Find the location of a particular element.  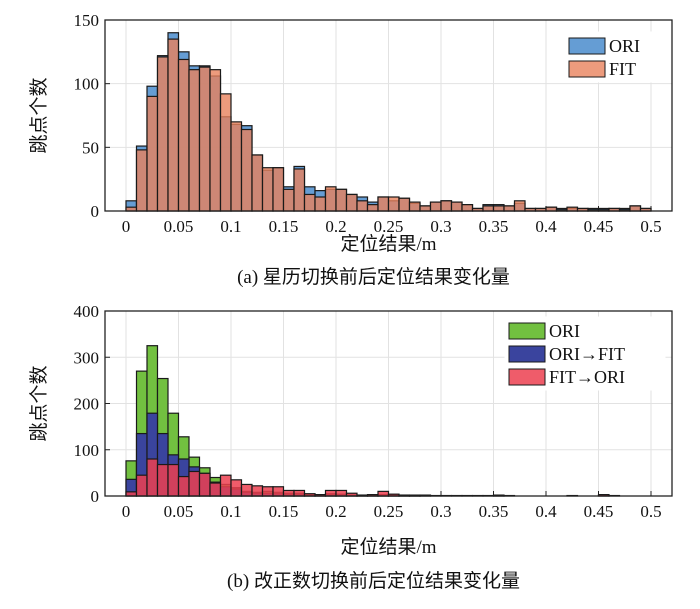

y-tick-label: 300 is located at coordinates (87, 357).